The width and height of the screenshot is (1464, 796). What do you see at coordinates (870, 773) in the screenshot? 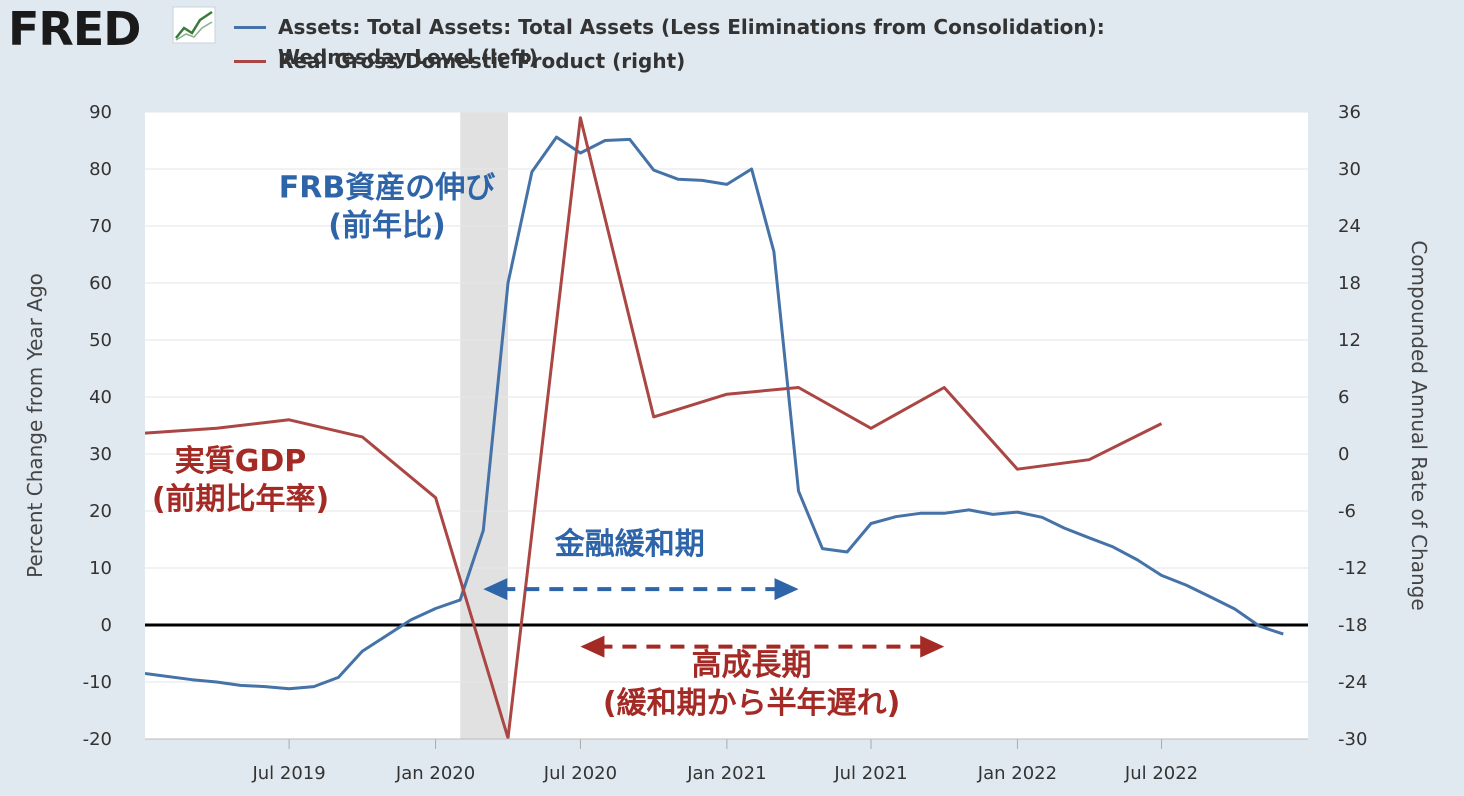
I see `x-tick-label: Jul 2021` at bounding box center [870, 773].